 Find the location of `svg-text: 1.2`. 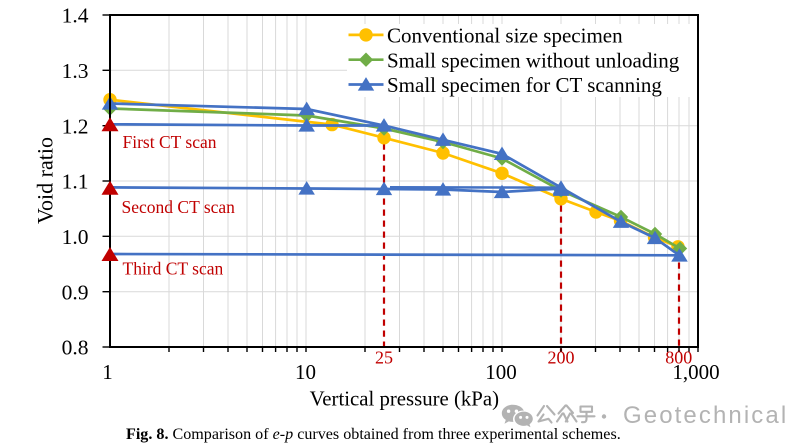

svg-text: 1.2 is located at coordinates (75, 126).